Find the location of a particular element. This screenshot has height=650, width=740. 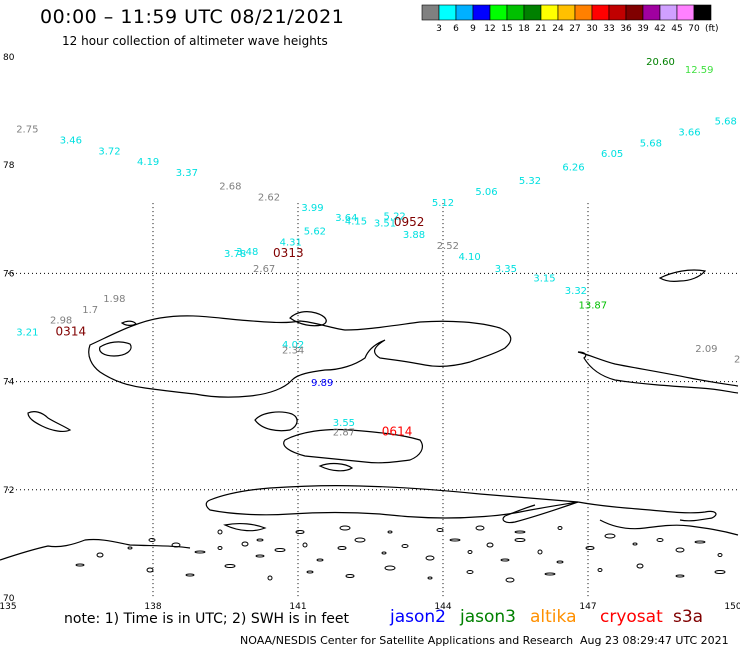

legend-label: 70 is located at coordinates (694, 29).